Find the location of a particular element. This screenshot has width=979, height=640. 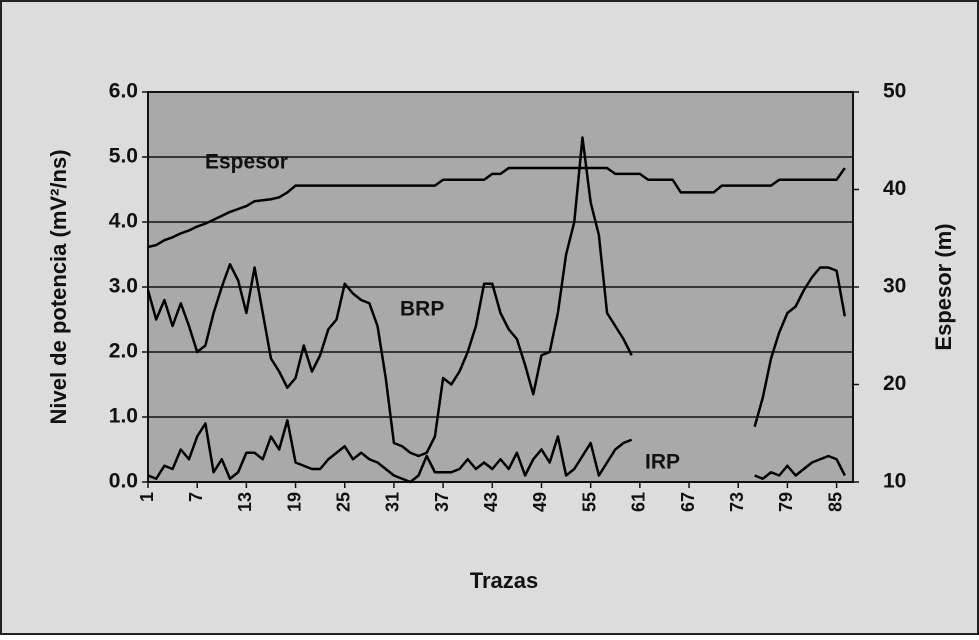

y-tick-label: 2.0 is located at coordinates (123, 351).